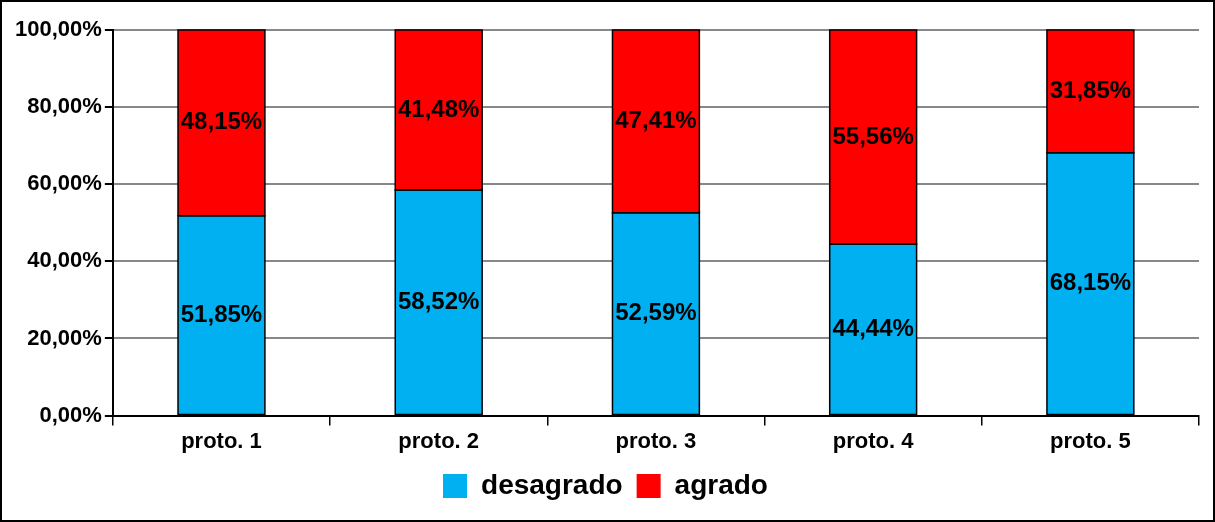 The width and height of the screenshot is (1215, 522). I want to click on x-tick-label: proto. 5, so click(1090, 440).